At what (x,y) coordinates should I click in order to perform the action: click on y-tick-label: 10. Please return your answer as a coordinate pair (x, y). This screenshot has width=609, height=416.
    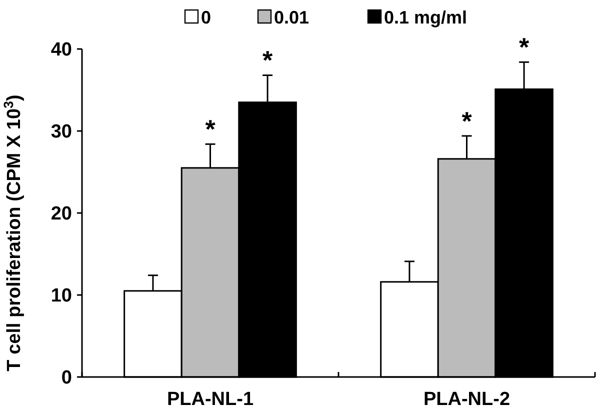
    Looking at the image, I should click on (61, 296).